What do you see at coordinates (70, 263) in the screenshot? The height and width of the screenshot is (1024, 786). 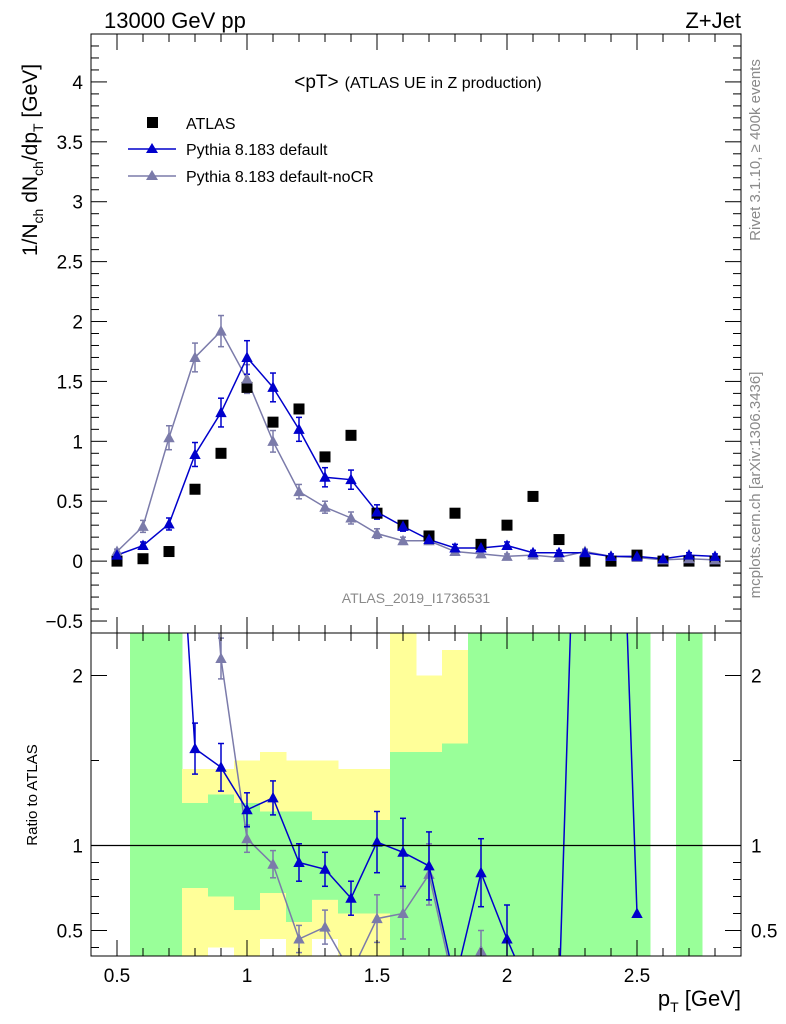 I see `main-ytick-label: 2.5` at bounding box center [70, 263].